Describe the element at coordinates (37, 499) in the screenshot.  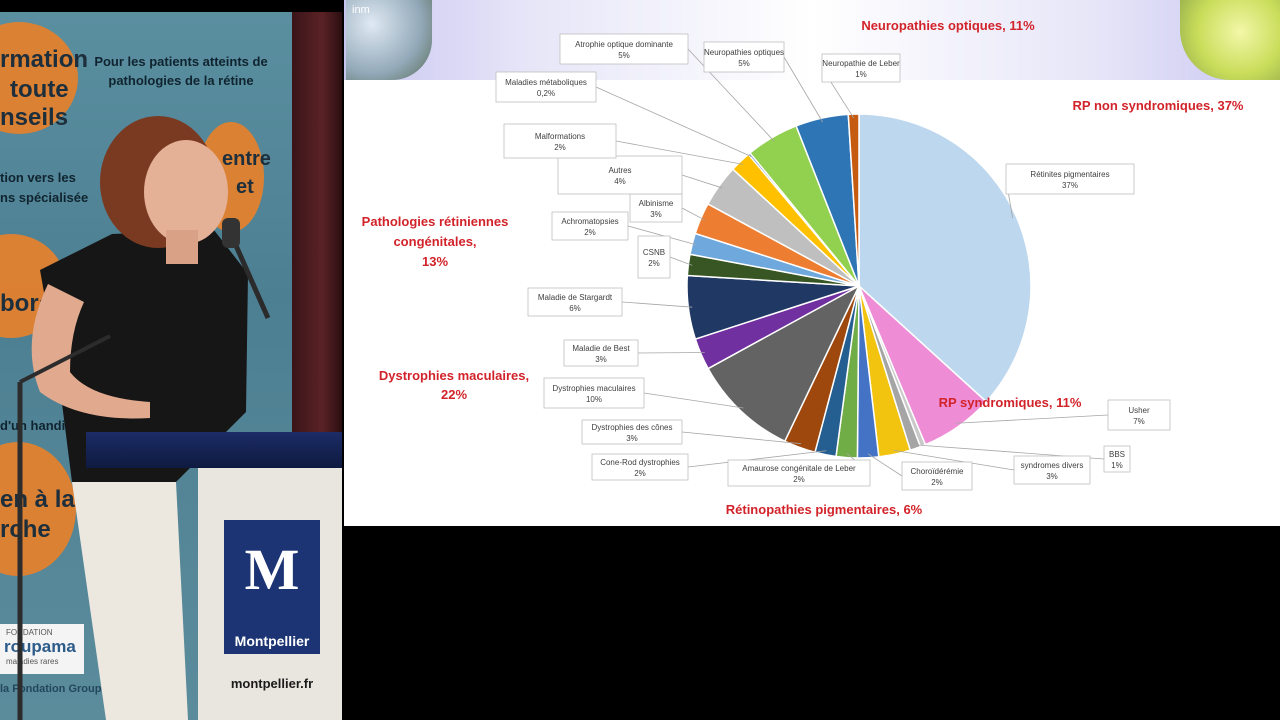
I see `banner-line: en à la` at that location.